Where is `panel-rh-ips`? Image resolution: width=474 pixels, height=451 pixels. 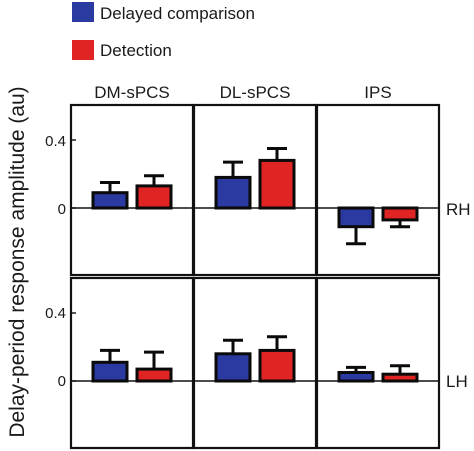 panel-rh-ips is located at coordinates (378, 190).